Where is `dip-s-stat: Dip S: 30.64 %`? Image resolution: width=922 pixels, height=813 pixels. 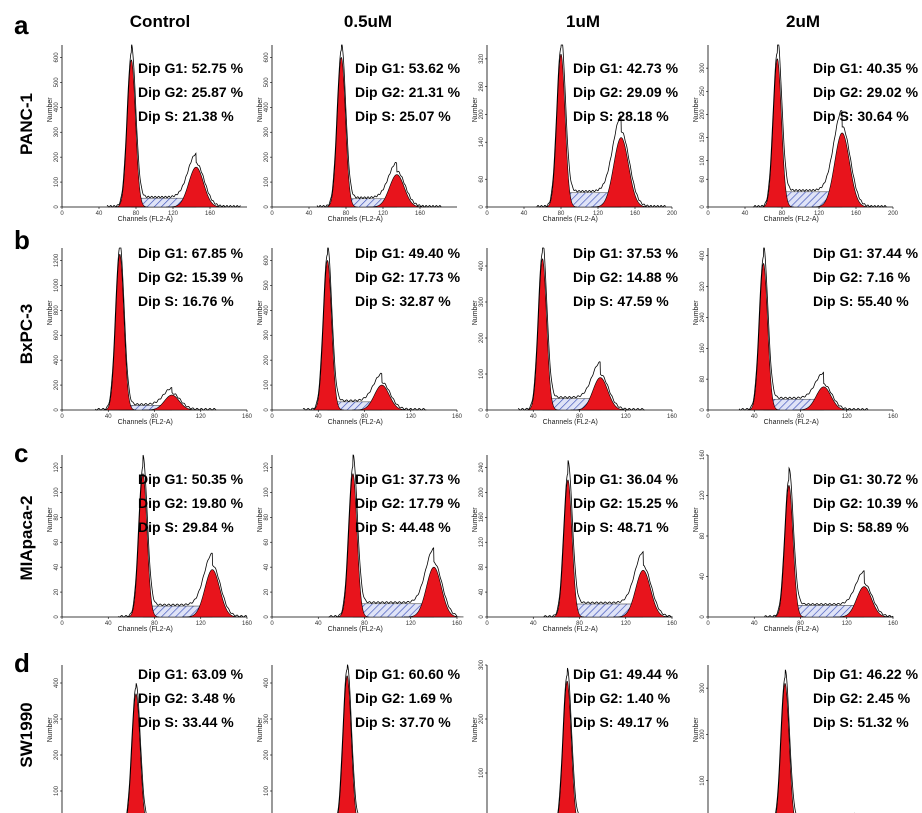 dip-s-stat: Dip S: 30.64 % is located at coordinates (861, 116).